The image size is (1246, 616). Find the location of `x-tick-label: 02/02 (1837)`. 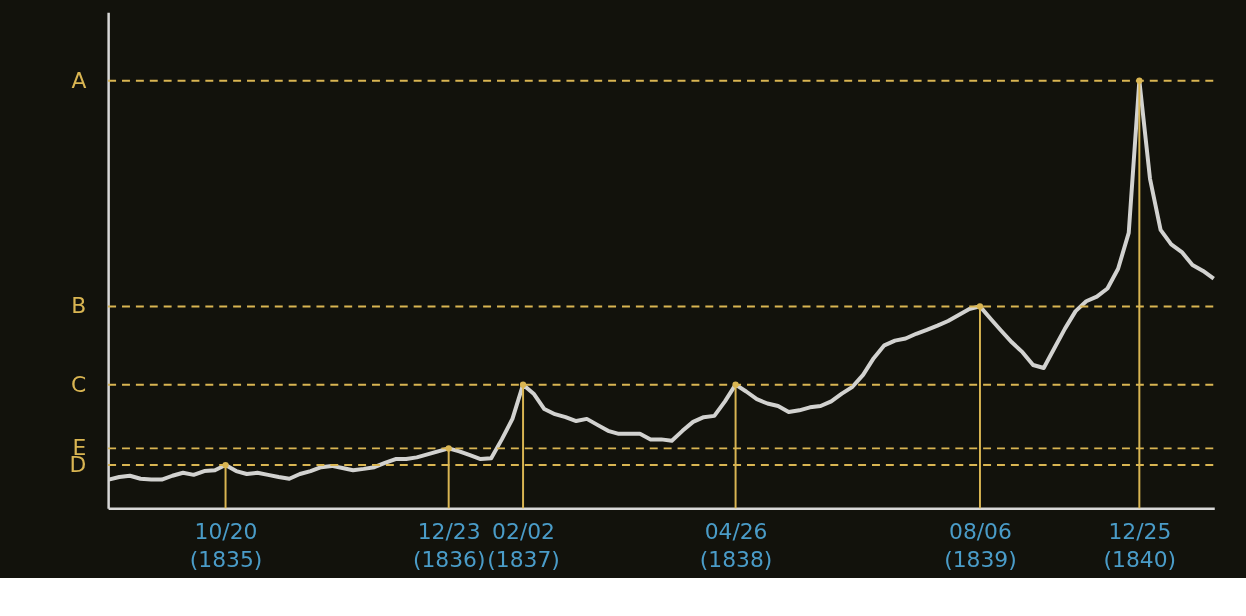

x-tick-label: 02/02 (1837) is located at coordinates (523, 546).